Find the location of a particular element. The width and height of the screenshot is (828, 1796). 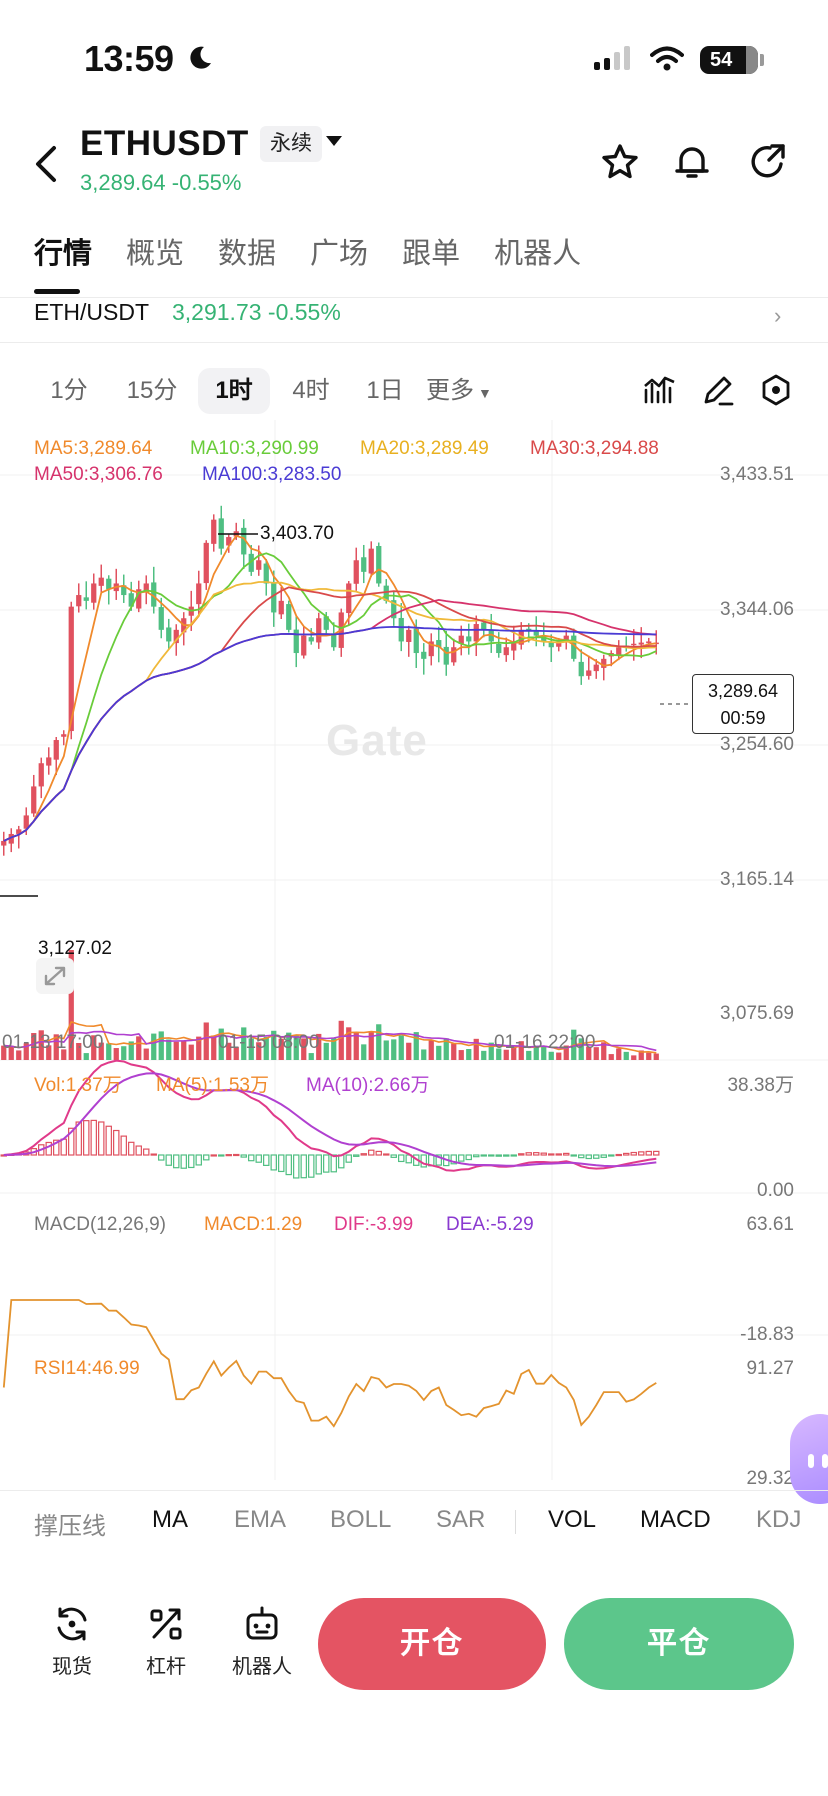

star-icon is located at coordinates (620, 162).